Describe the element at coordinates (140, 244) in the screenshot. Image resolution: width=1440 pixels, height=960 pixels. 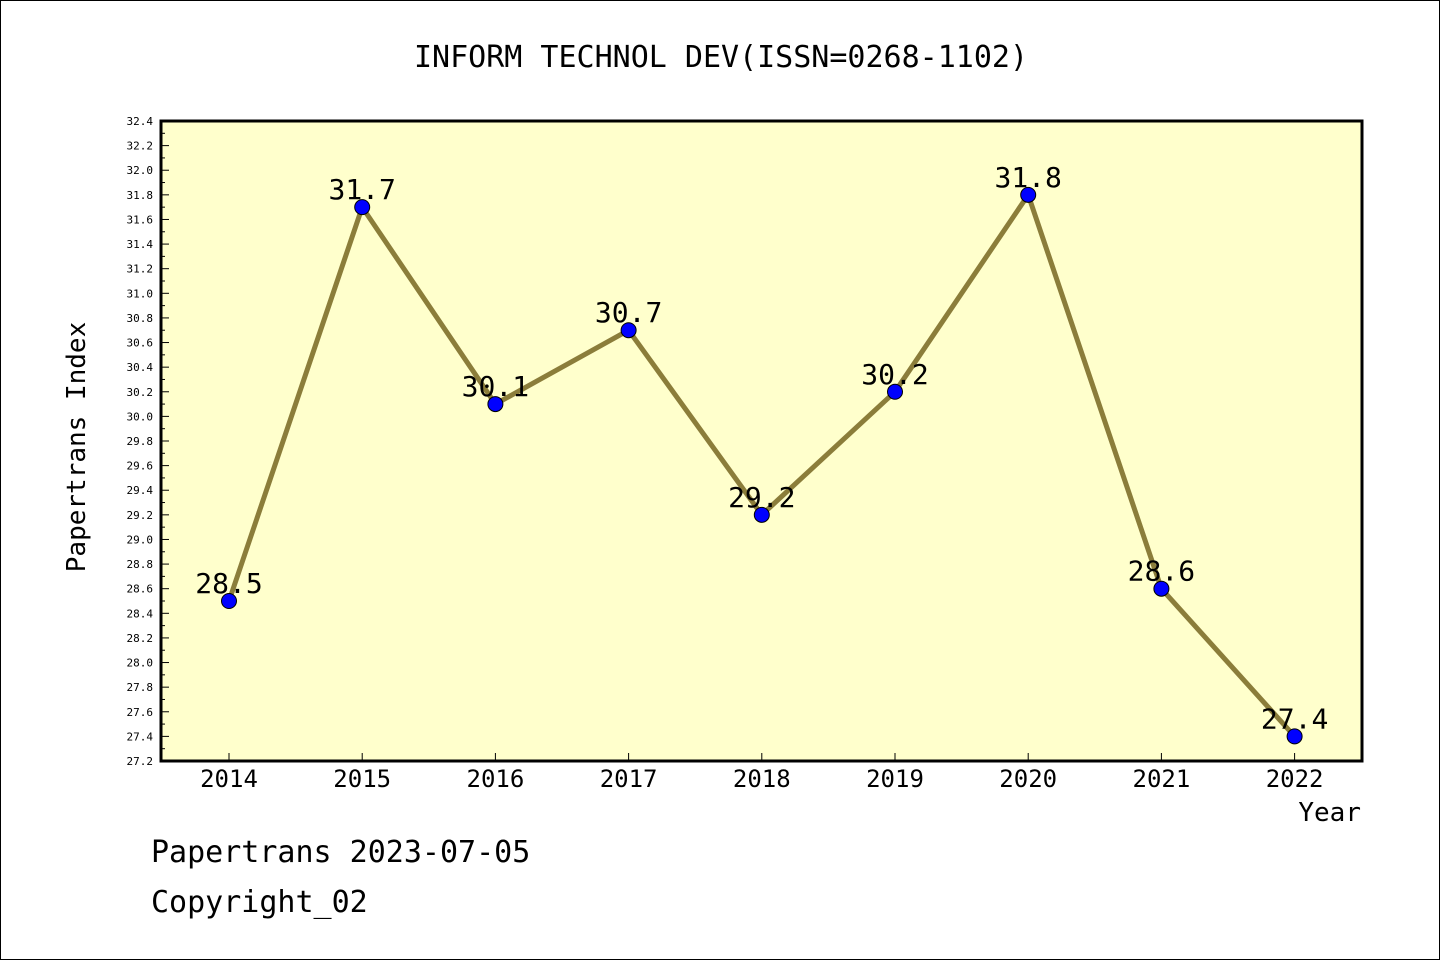
I see `y-tick-label: 31.4` at that location.